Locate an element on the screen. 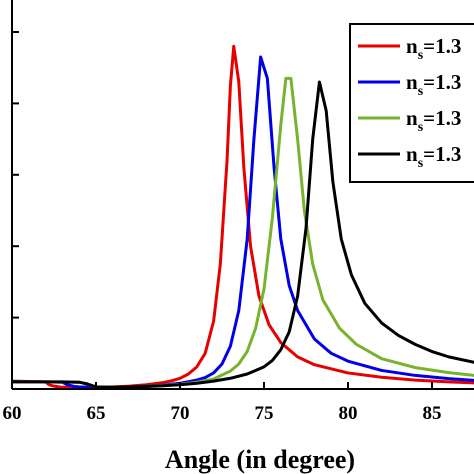 Image resolution: width=474 pixels, height=474 pixels. x-tick-label: 65 is located at coordinates (96, 413).